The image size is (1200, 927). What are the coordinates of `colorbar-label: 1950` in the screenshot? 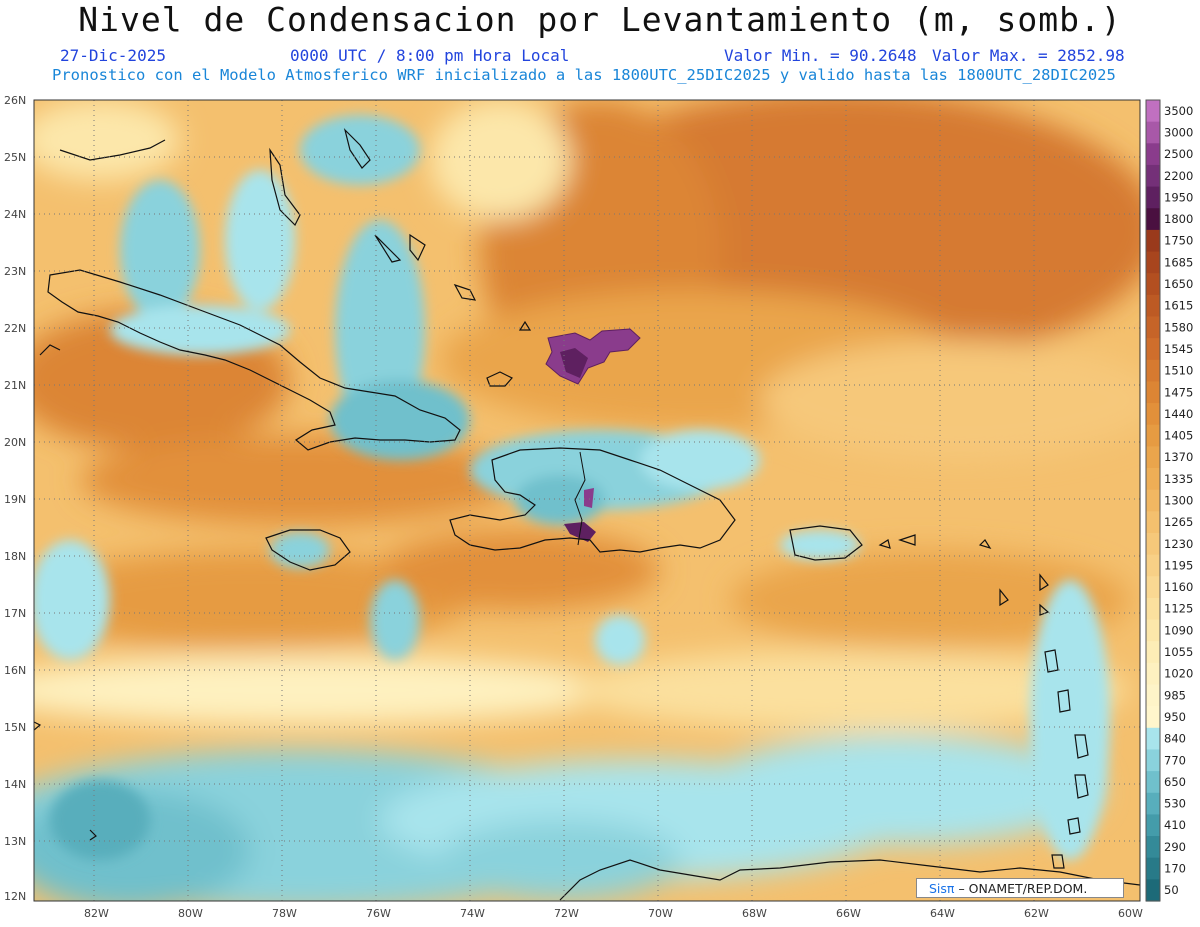 It's located at (1178, 197).